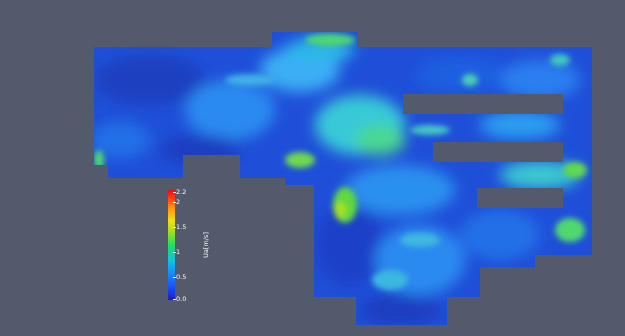 This screenshot has width=625, height=336. What do you see at coordinates (179, 227) in the screenshot?
I see `colorbar-tick: 1.5` at bounding box center [179, 227].